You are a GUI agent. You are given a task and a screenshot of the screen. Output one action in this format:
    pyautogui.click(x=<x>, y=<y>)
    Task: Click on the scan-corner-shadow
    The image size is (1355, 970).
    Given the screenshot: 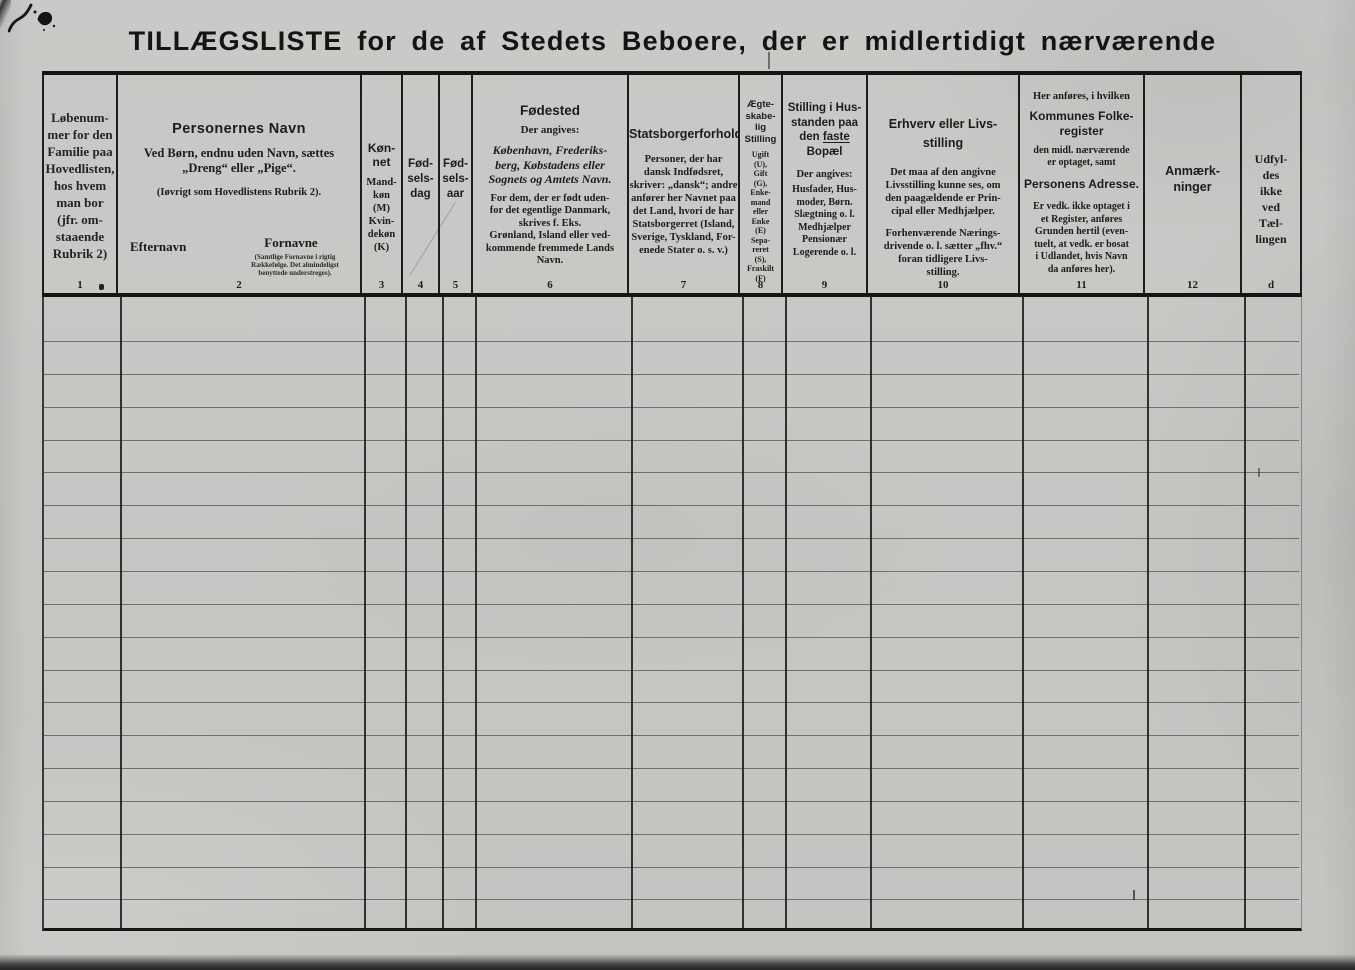 What is the action you would take?
    pyautogui.click(x=5, y=14)
    